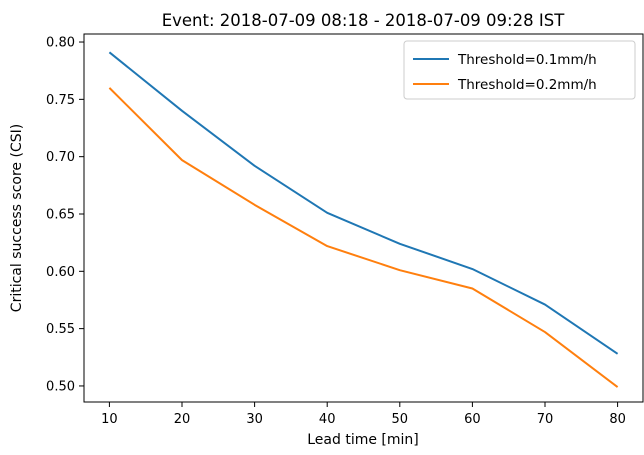  Describe the element at coordinates (617, 419) in the screenshot. I see `x-tick-label: 80` at that location.